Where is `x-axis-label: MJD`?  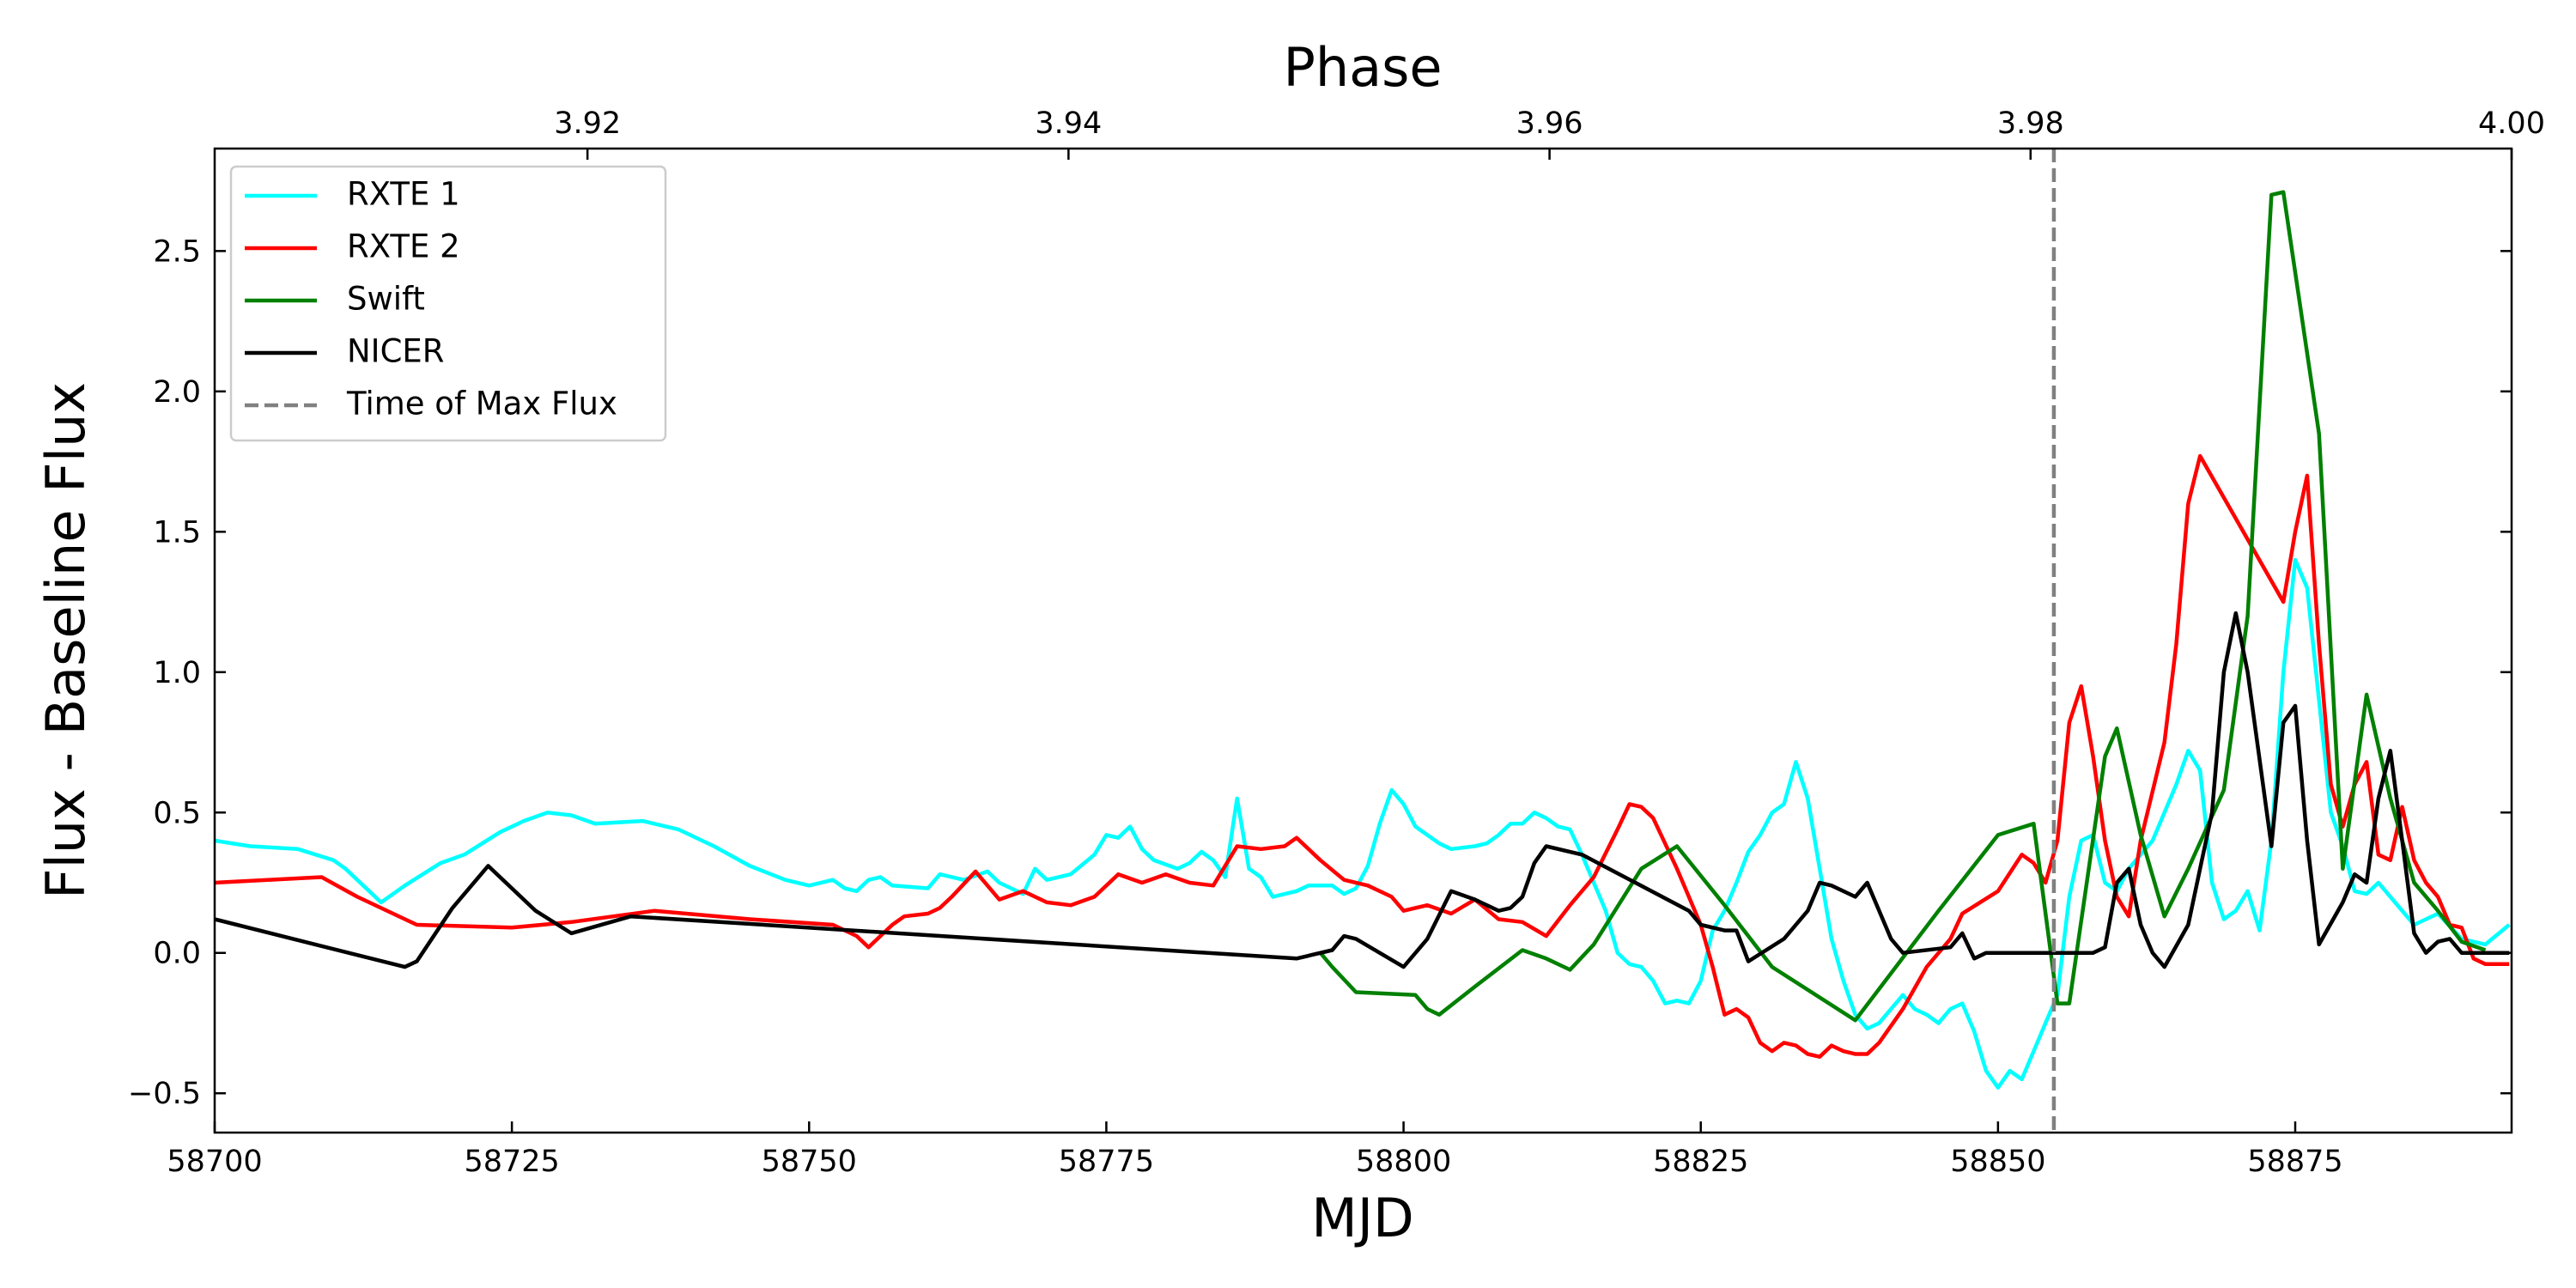
x-axis-label: MJD is located at coordinates (1363, 1218).